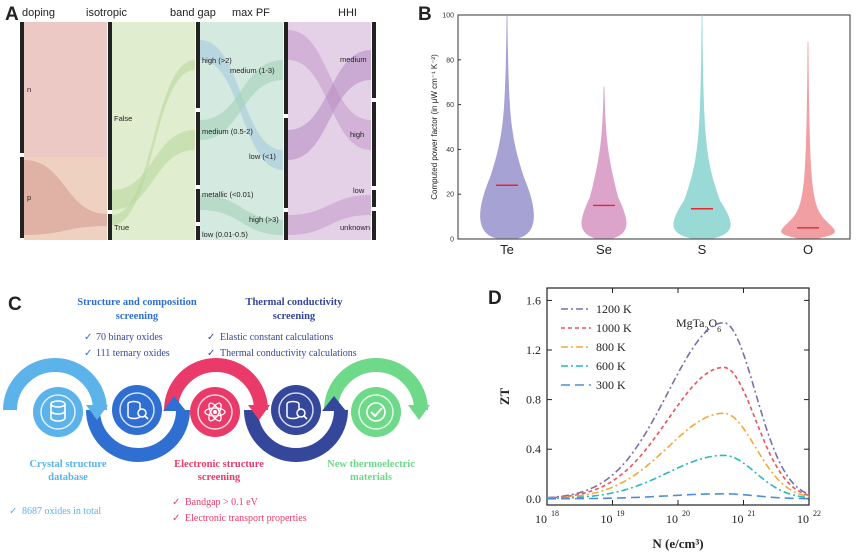  I want to click on sankey-node-label: high (>3), so click(264, 219).